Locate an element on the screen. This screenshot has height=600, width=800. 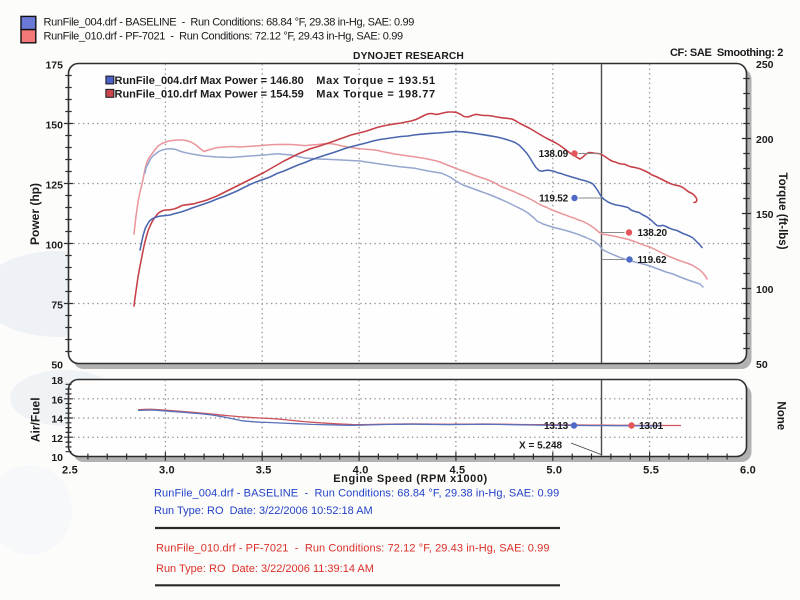
svg-text: 3.0 is located at coordinates (167, 470).